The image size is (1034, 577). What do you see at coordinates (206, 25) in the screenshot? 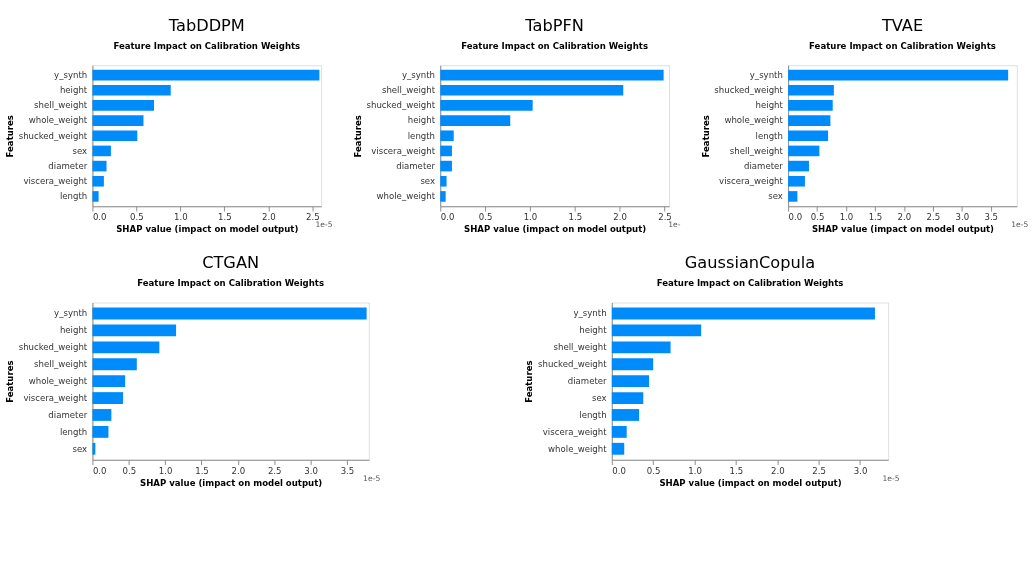
I see `chart-title: TabDDPM` at bounding box center [206, 25].